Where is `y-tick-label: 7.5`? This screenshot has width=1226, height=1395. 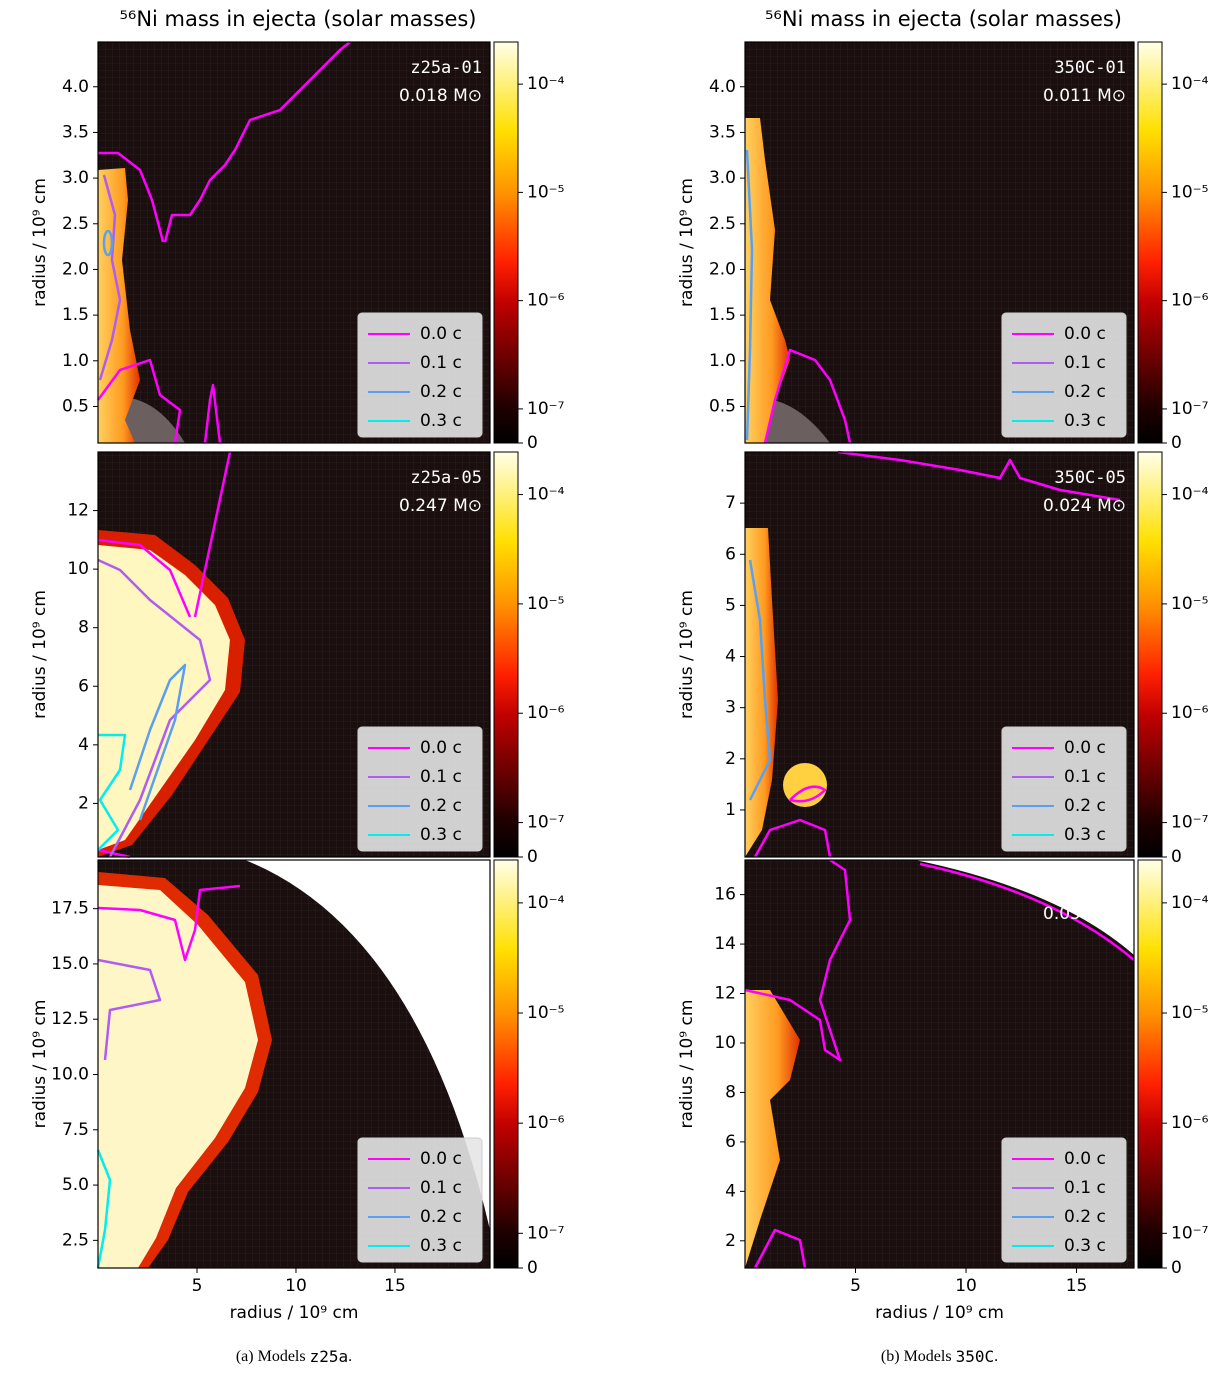 y-tick-label: 7.5 is located at coordinates (75, 1130).